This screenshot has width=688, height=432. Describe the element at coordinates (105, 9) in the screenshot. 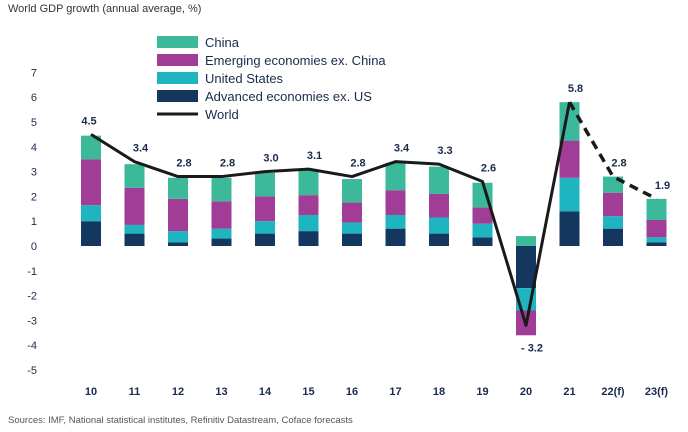

I see `chart-subtitle: World GDP growth (annual average, %)` at that location.